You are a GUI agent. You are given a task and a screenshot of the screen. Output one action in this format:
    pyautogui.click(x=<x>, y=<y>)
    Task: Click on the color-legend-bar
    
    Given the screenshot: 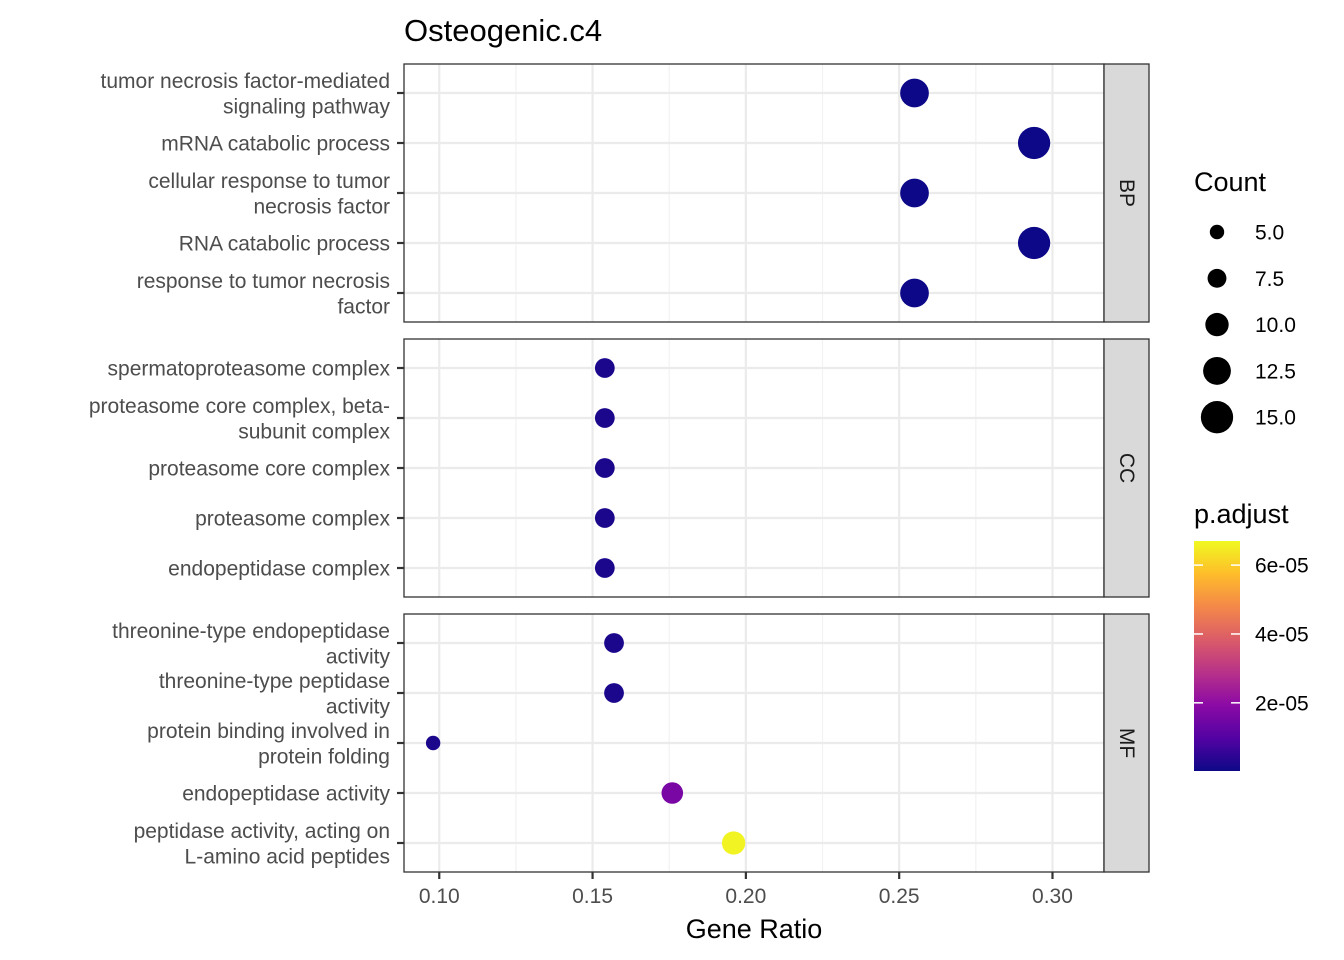 What is the action you would take?
    pyautogui.click(x=1217, y=656)
    